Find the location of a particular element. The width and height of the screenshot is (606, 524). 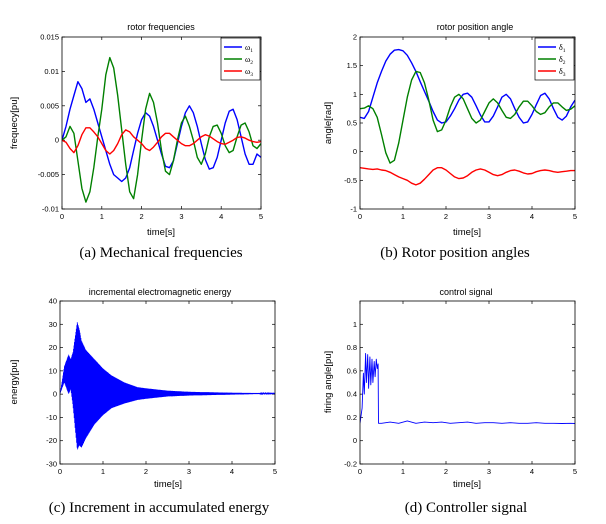

chart-d-series is located at coordinates (467, 388).